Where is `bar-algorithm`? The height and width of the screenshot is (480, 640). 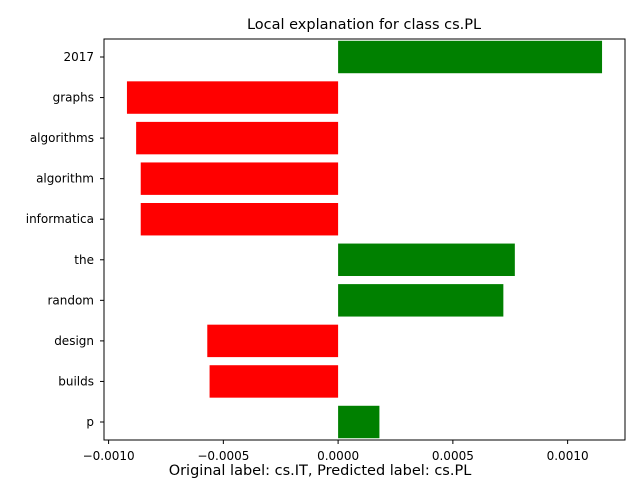 bar-algorithm is located at coordinates (239, 178).